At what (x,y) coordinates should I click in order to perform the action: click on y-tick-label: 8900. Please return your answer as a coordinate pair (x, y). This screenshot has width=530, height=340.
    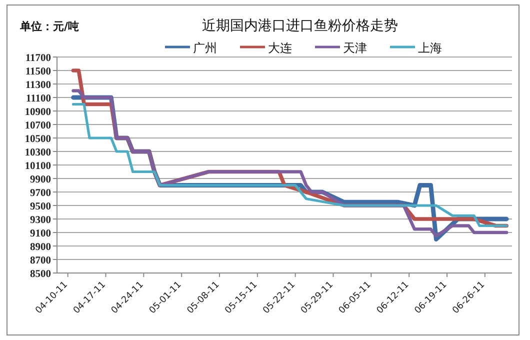
    Looking at the image, I should click on (40, 247).